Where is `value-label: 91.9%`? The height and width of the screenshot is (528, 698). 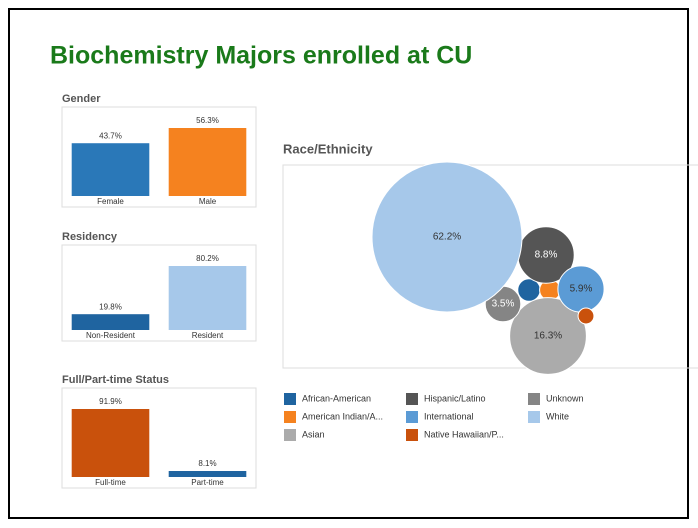
value-label: 91.9% is located at coordinates (110, 401).